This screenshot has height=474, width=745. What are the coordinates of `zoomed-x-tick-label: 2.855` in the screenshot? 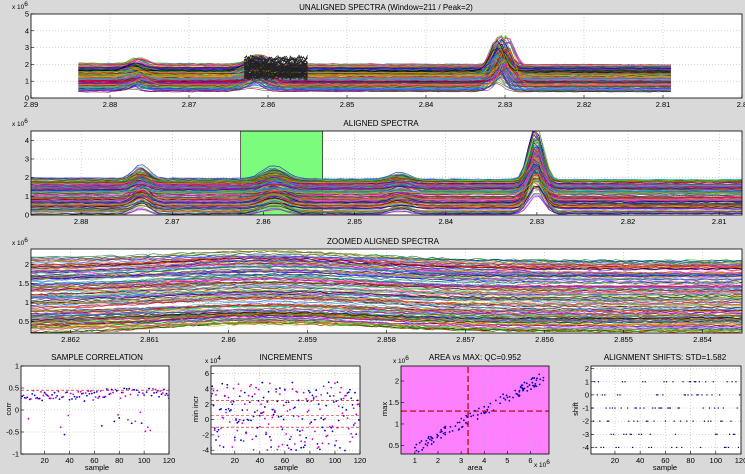 It's located at (623, 339).